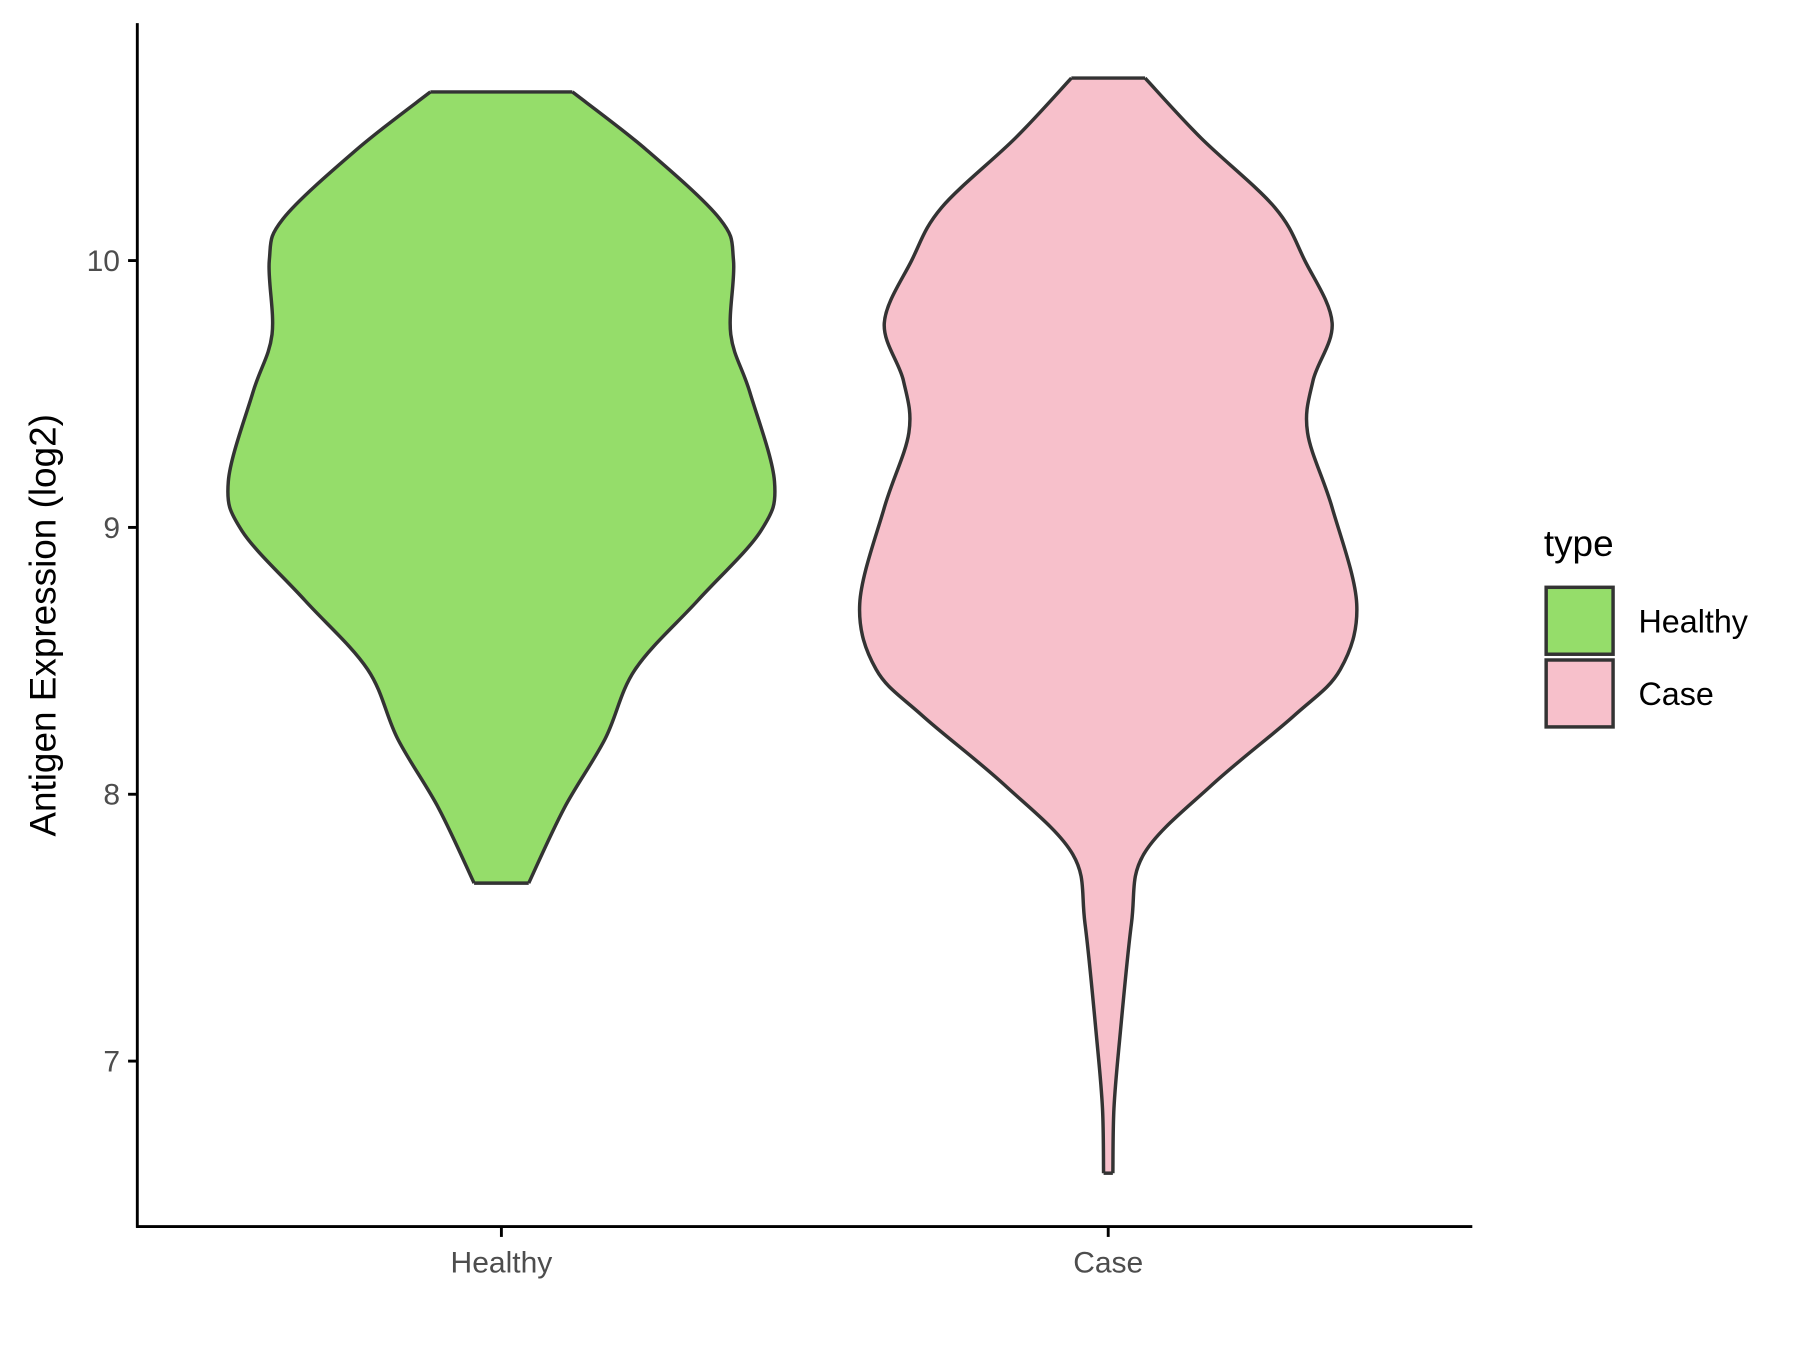  Describe the element at coordinates (103, 261) in the screenshot. I see `y-tick-label: 10` at that location.